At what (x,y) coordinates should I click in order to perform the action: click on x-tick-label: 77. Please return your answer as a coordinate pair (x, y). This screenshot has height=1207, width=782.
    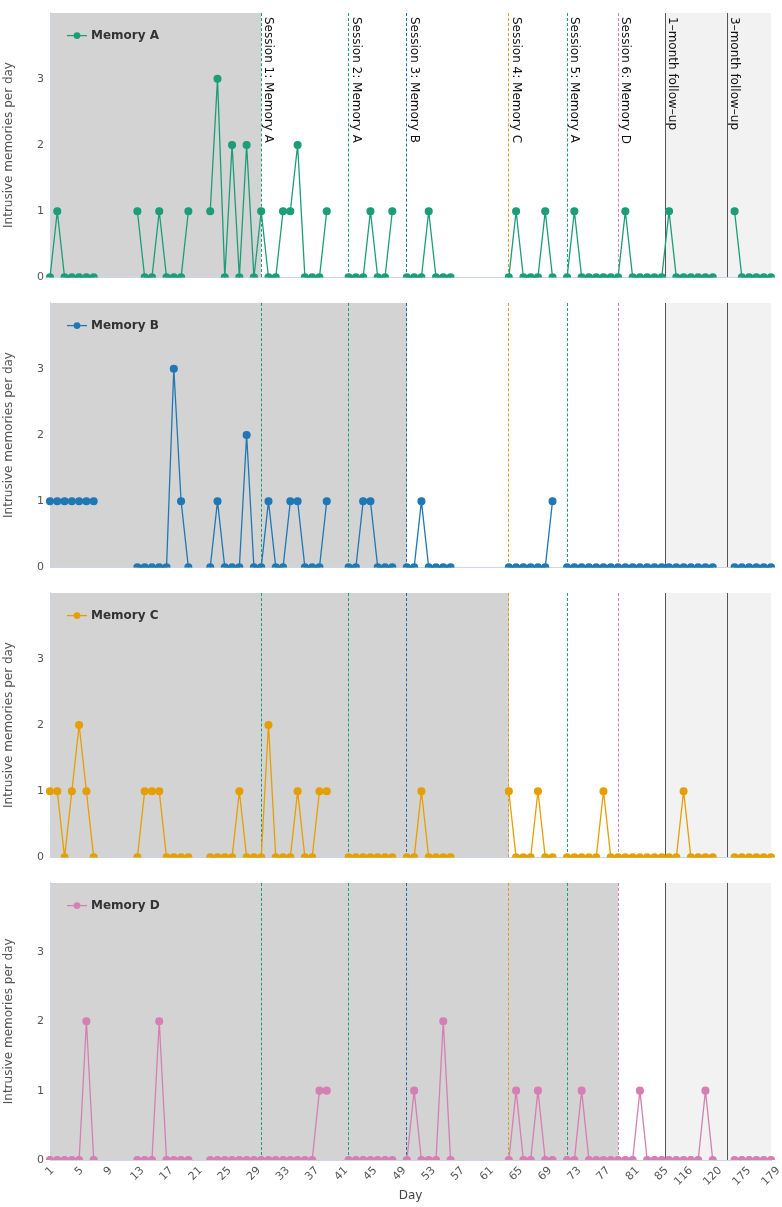
    Looking at the image, I should click on (603, 1173).